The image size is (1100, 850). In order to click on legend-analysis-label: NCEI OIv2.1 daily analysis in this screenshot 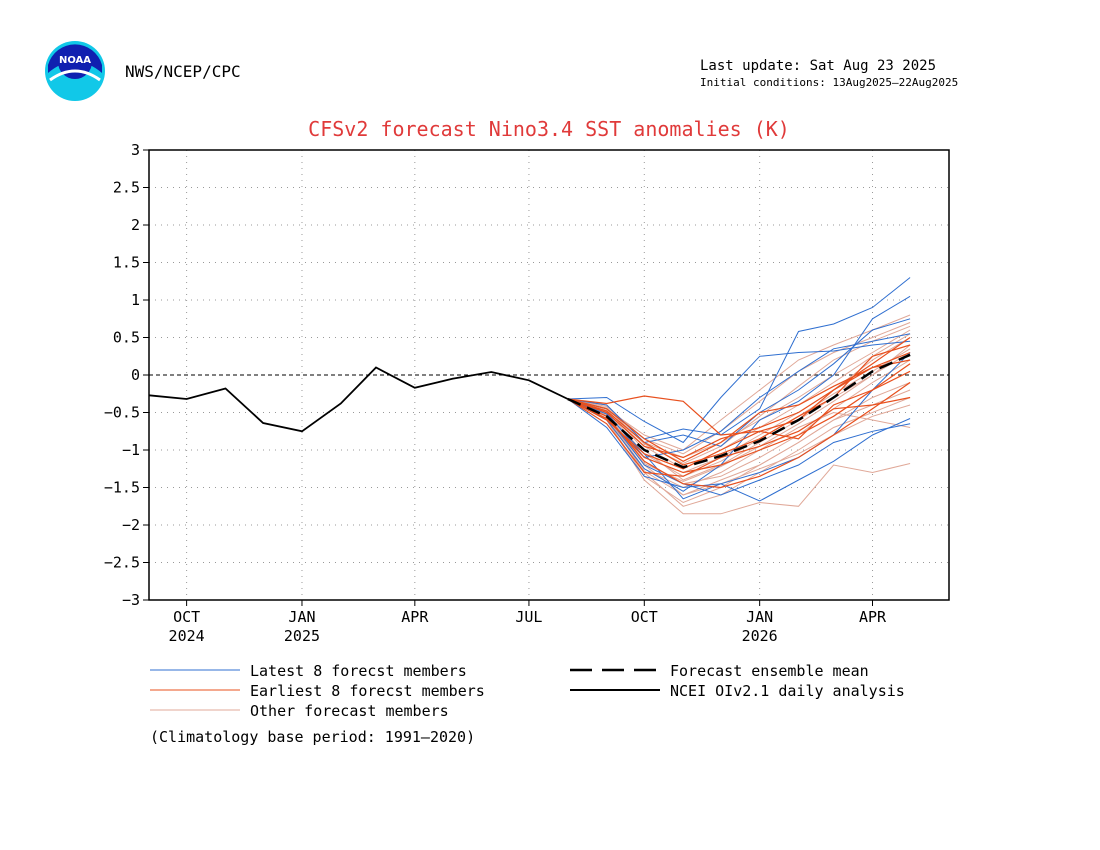, I will do `click(787, 691)`.